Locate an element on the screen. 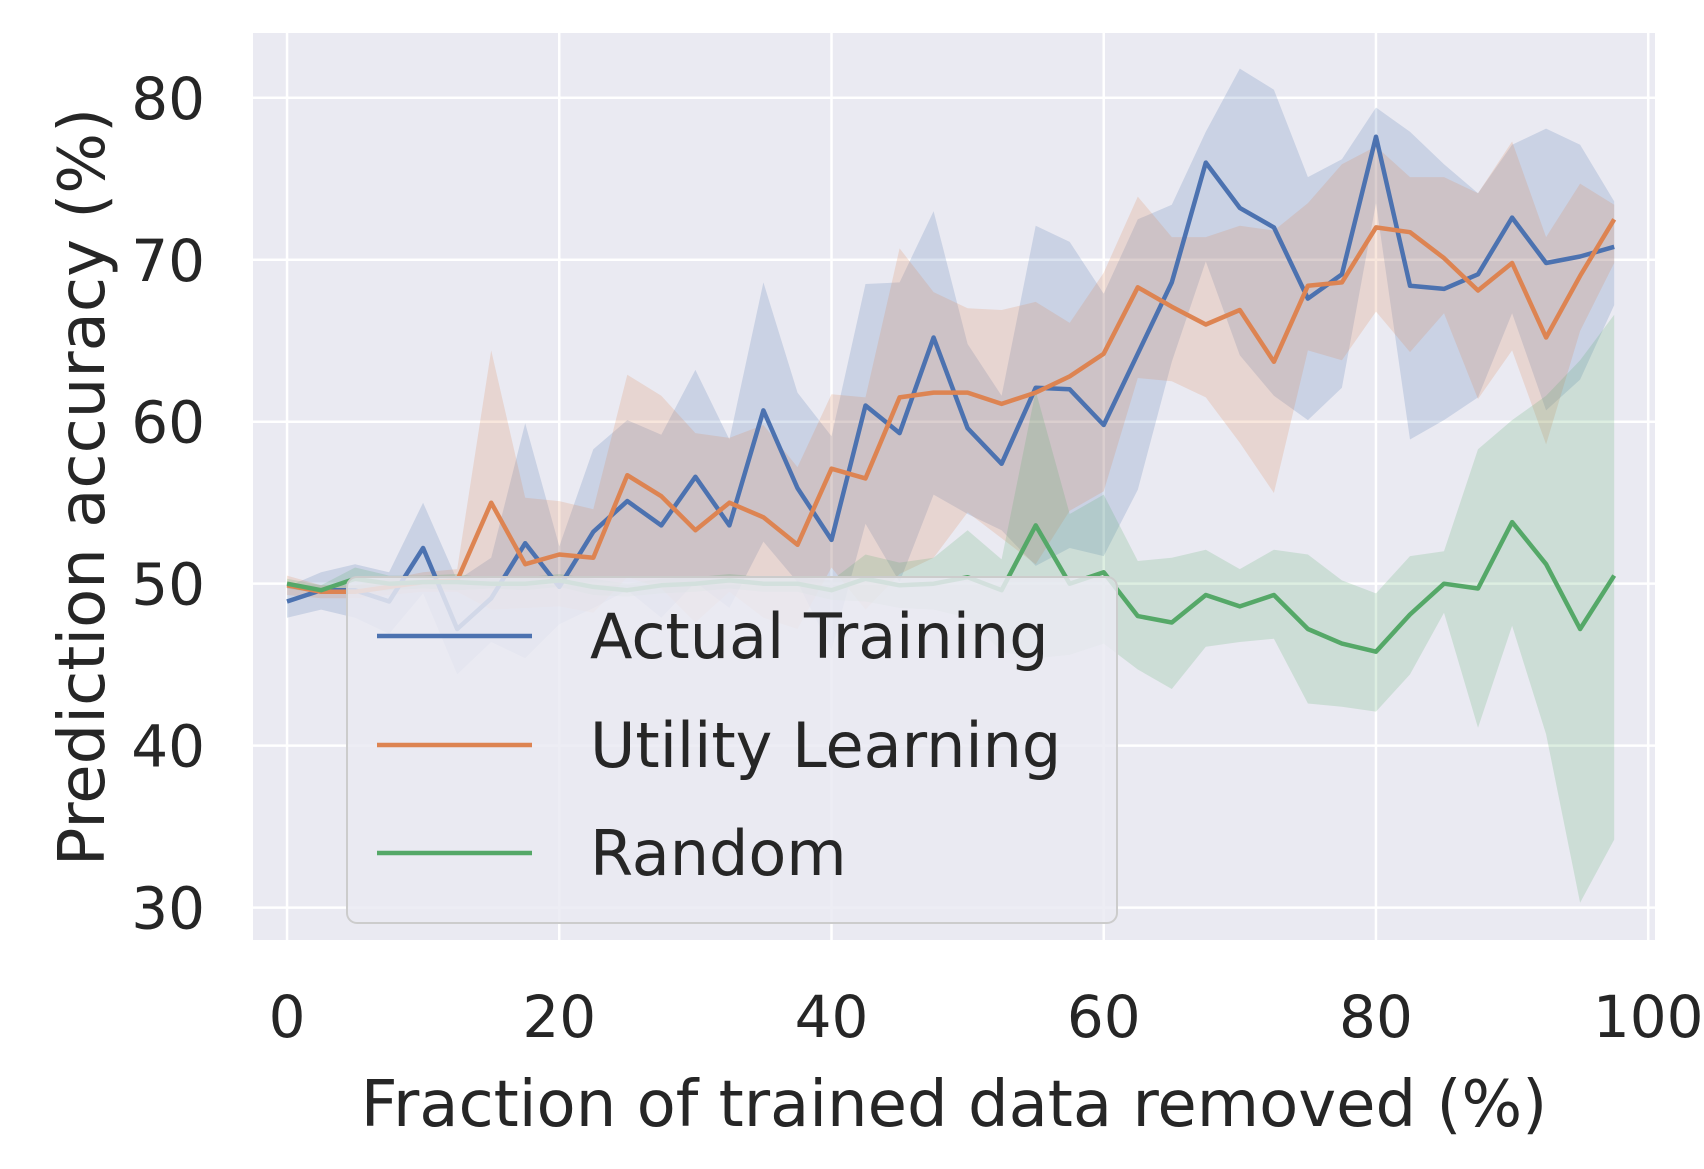 The image size is (1704, 1169). x-tick-label: 80 is located at coordinates (1376, 1017).